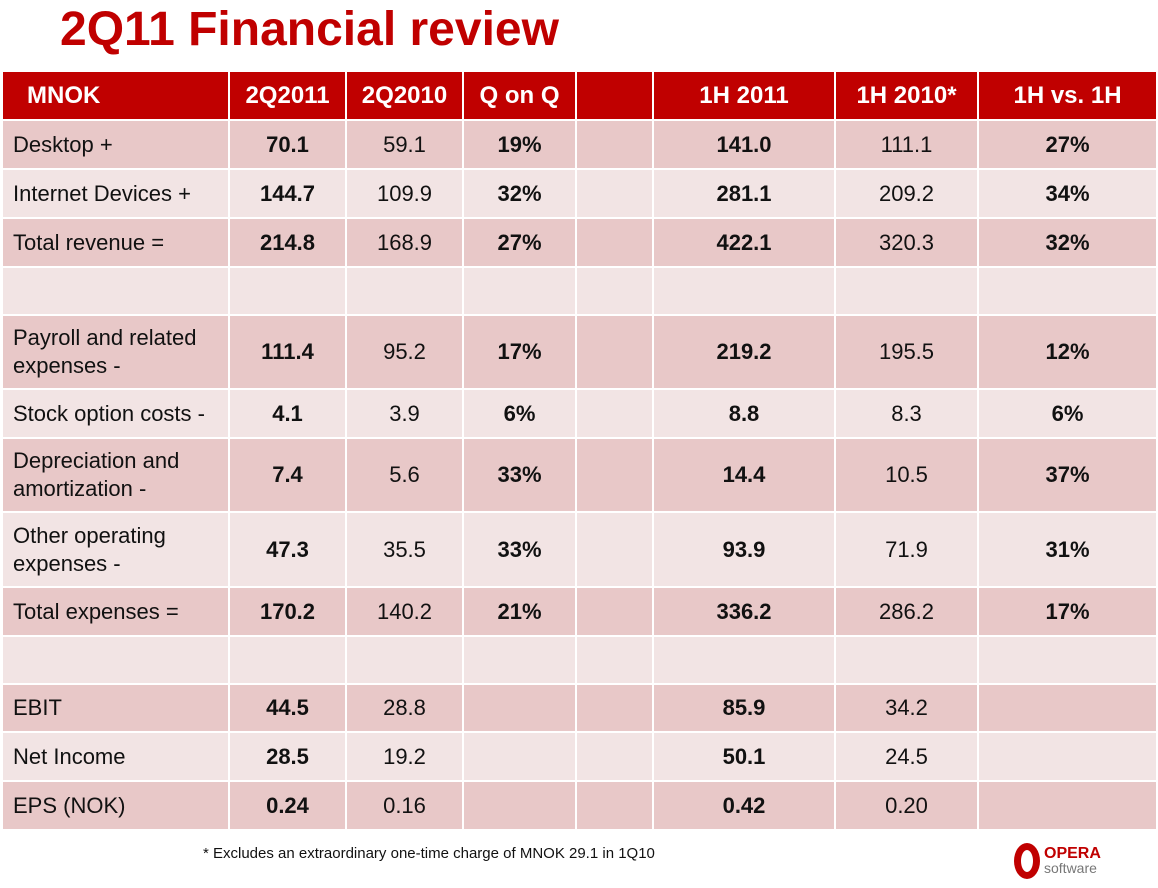 The width and height of the screenshot is (1158, 888). Describe the element at coordinates (404, 95) in the screenshot. I see `column-header: 2Q2010` at that location.